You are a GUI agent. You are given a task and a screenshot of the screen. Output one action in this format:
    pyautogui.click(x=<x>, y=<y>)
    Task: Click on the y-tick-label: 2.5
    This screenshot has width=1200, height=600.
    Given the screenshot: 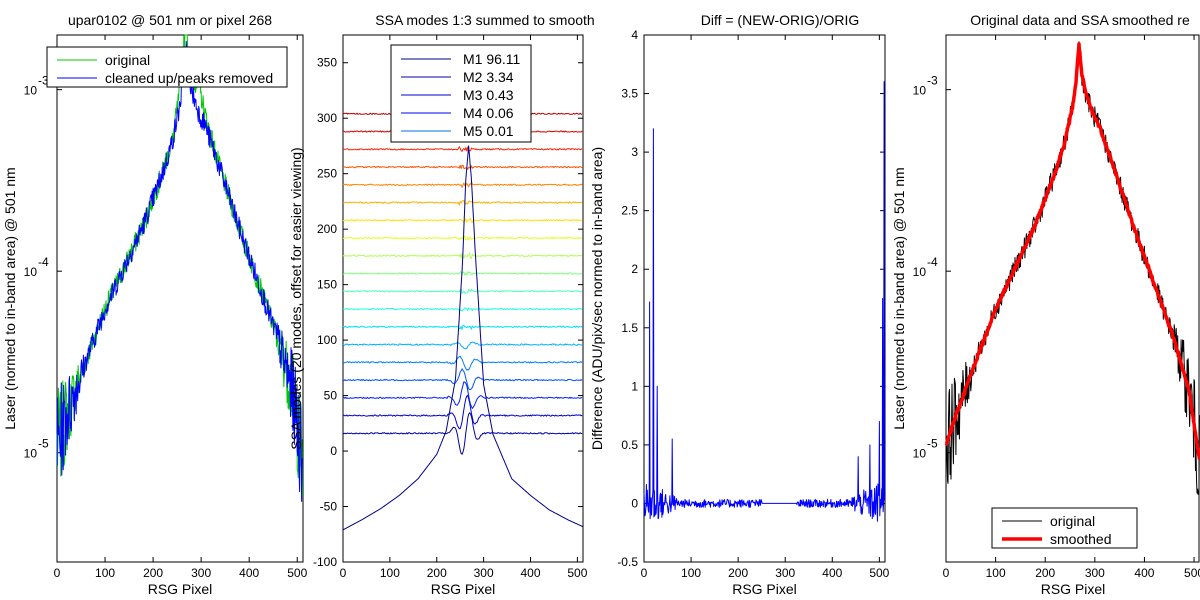 What is the action you would take?
    pyautogui.click(x=629, y=211)
    